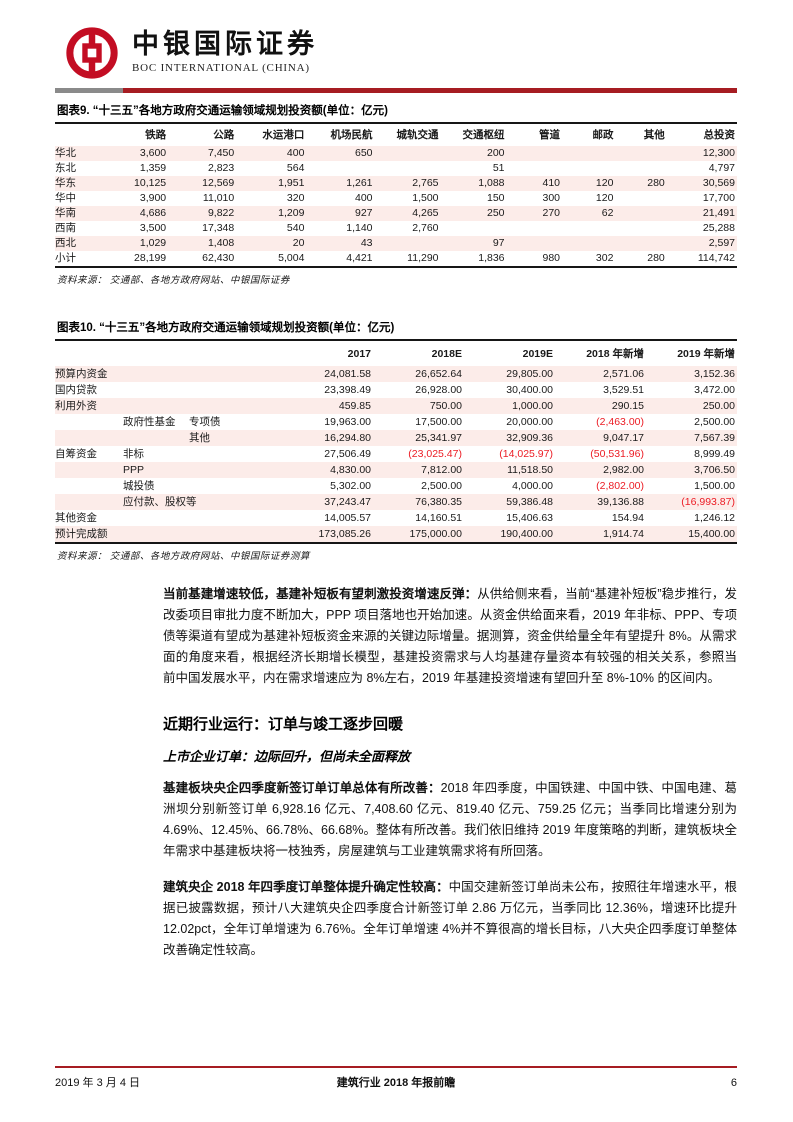 The height and width of the screenshot is (1122, 793). What do you see at coordinates (532, 406) in the screenshot?
I see `value-cell: 1,000.00` at bounding box center [532, 406].